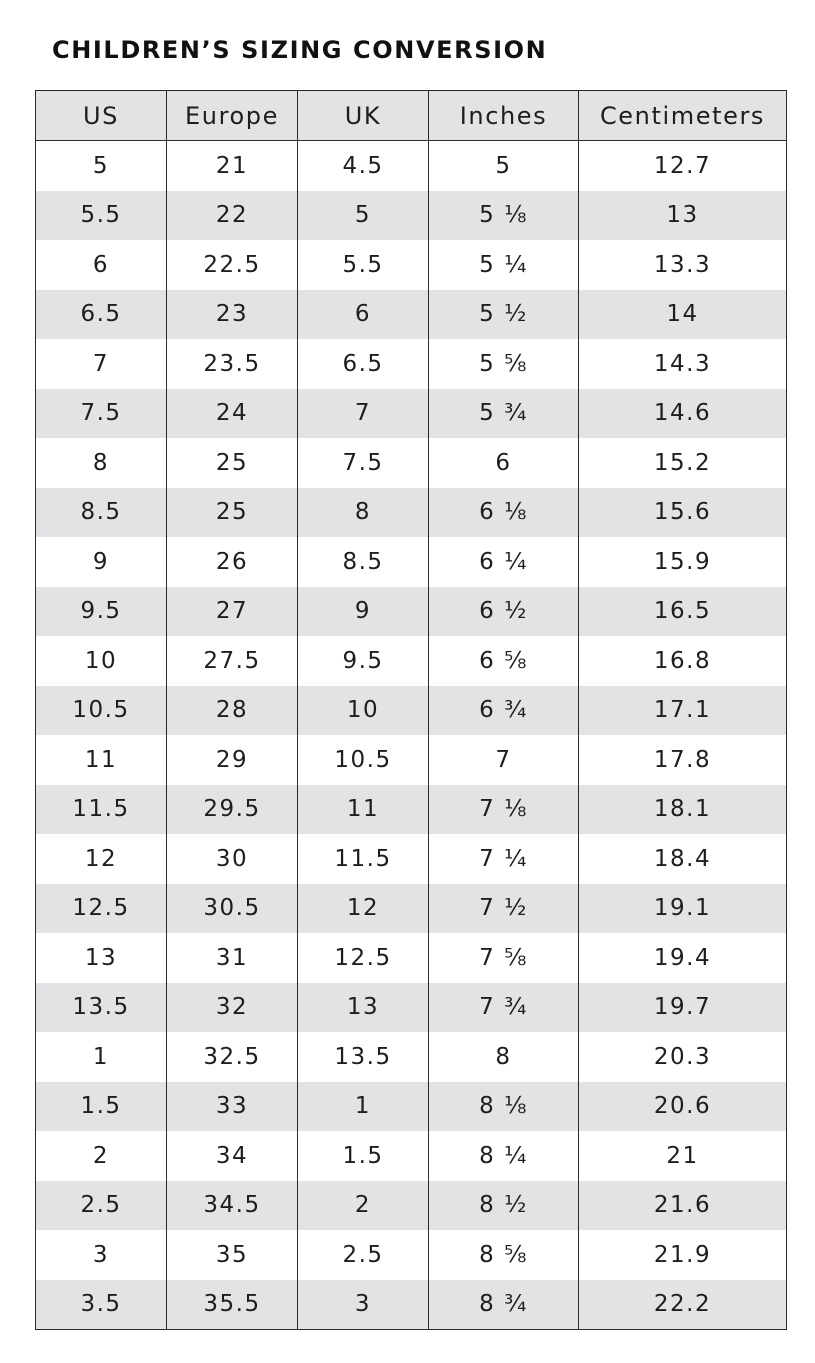  Describe the element at coordinates (503, 710) in the screenshot. I see `cell-inches: 6 ¾` at that location.